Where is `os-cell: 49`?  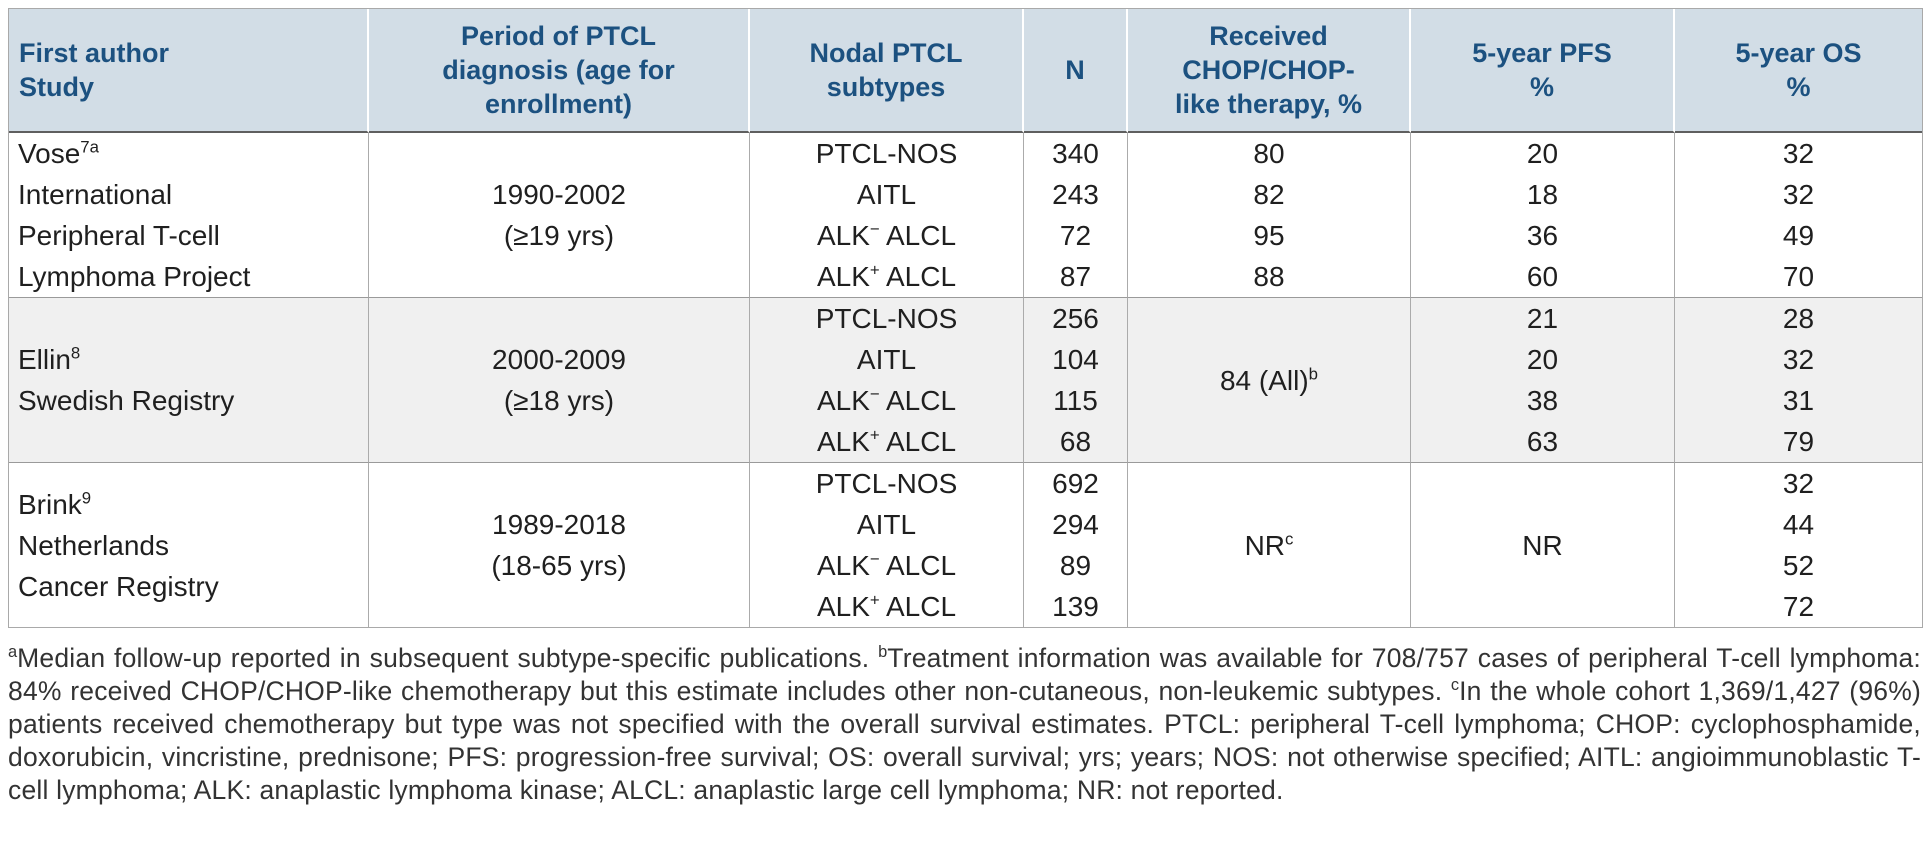 os-cell: 49 is located at coordinates (1798, 235).